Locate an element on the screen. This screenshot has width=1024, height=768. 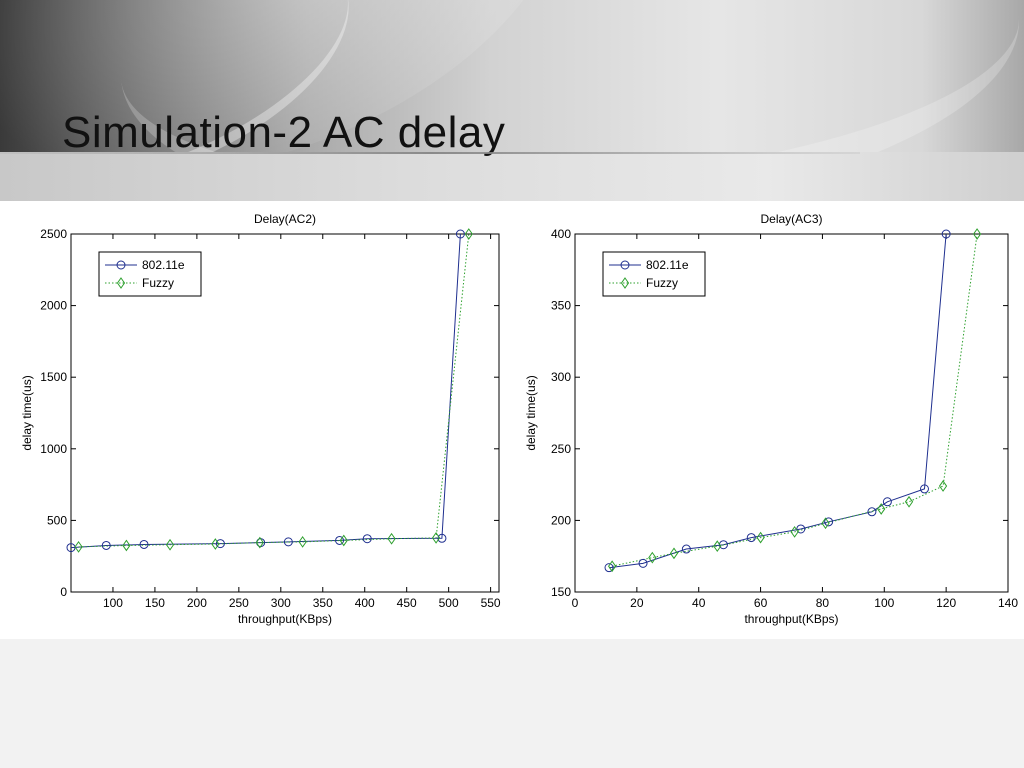
x-tick-label: 0 is located at coordinates (575, 603).